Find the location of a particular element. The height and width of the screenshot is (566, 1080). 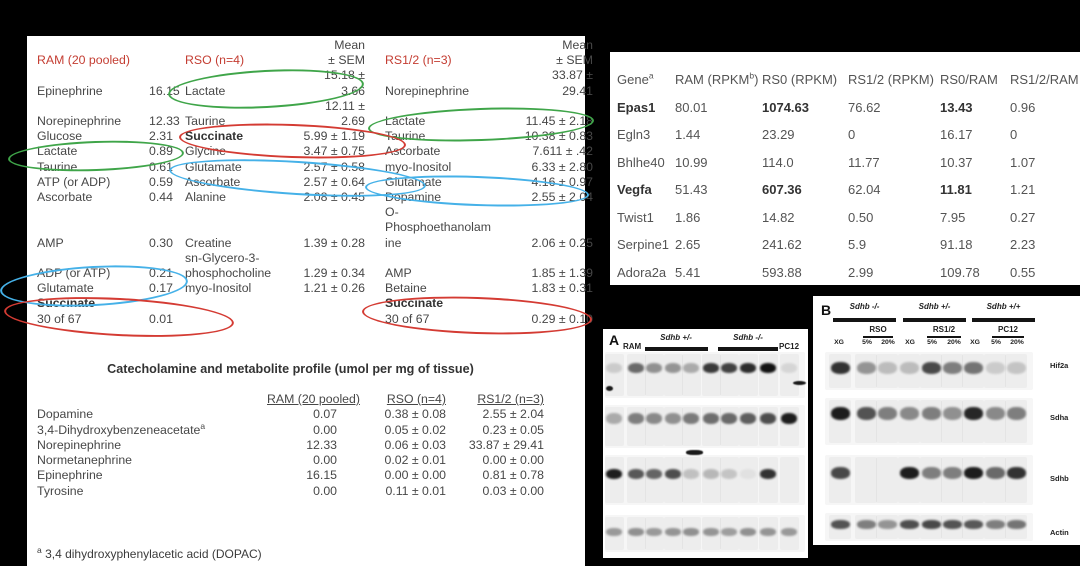

table-cell: Twist1 is located at coordinates (635, 217).